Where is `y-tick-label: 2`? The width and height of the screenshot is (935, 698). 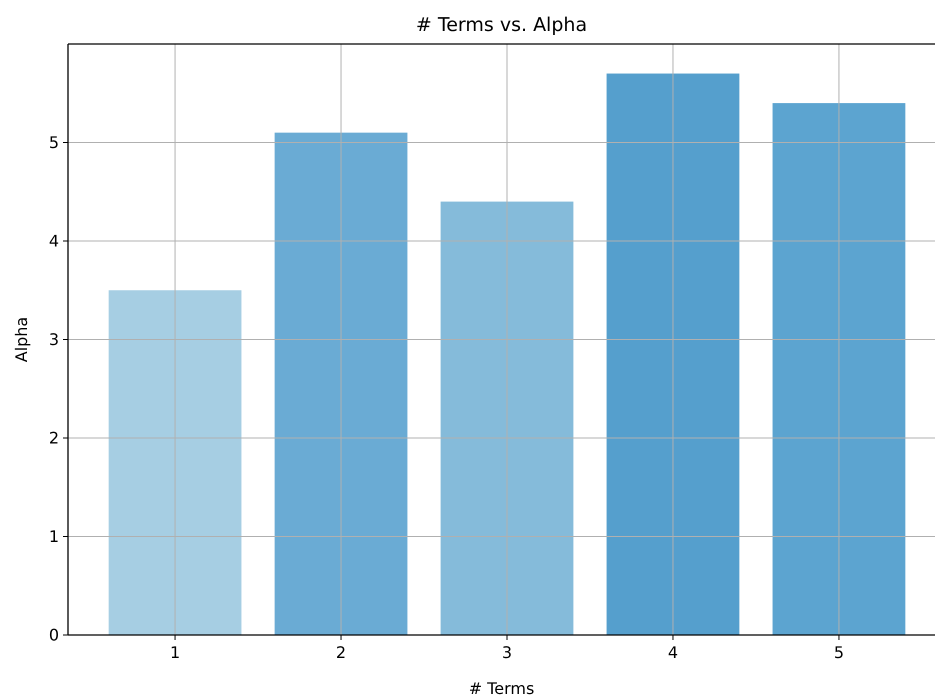
y-tick-label: 2 is located at coordinates (53, 438).